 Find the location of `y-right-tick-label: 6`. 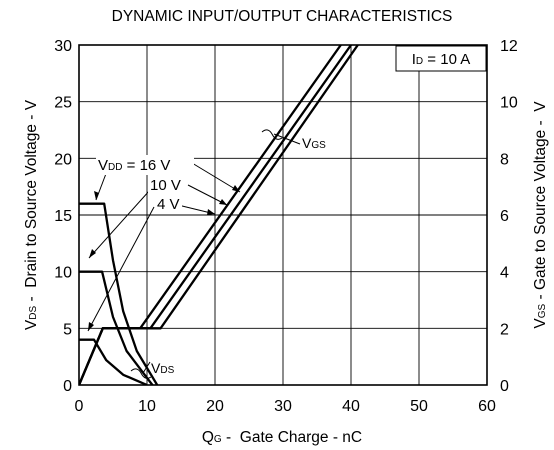

y-right-tick-label: 6 is located at coordinates (504, 216).